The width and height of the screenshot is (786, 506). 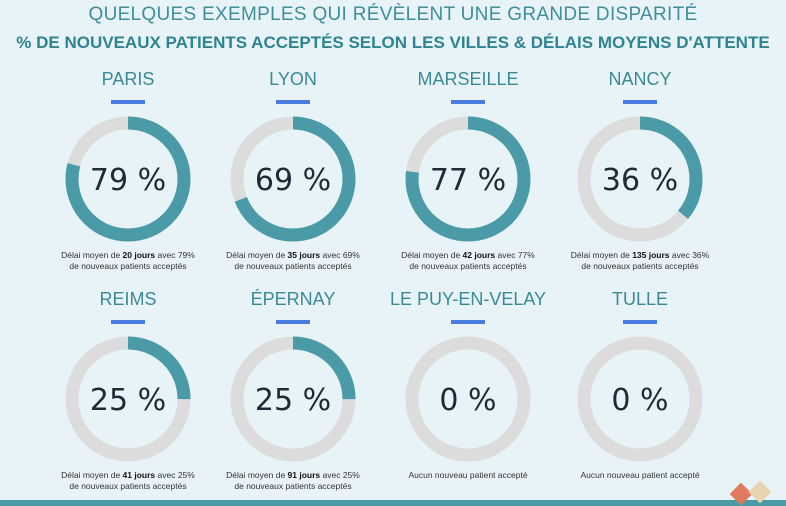 What do you see at coordinates (304, 255) in the screenshot?
I see `caption-days: 35 jours` at bounding box center [304, 255].